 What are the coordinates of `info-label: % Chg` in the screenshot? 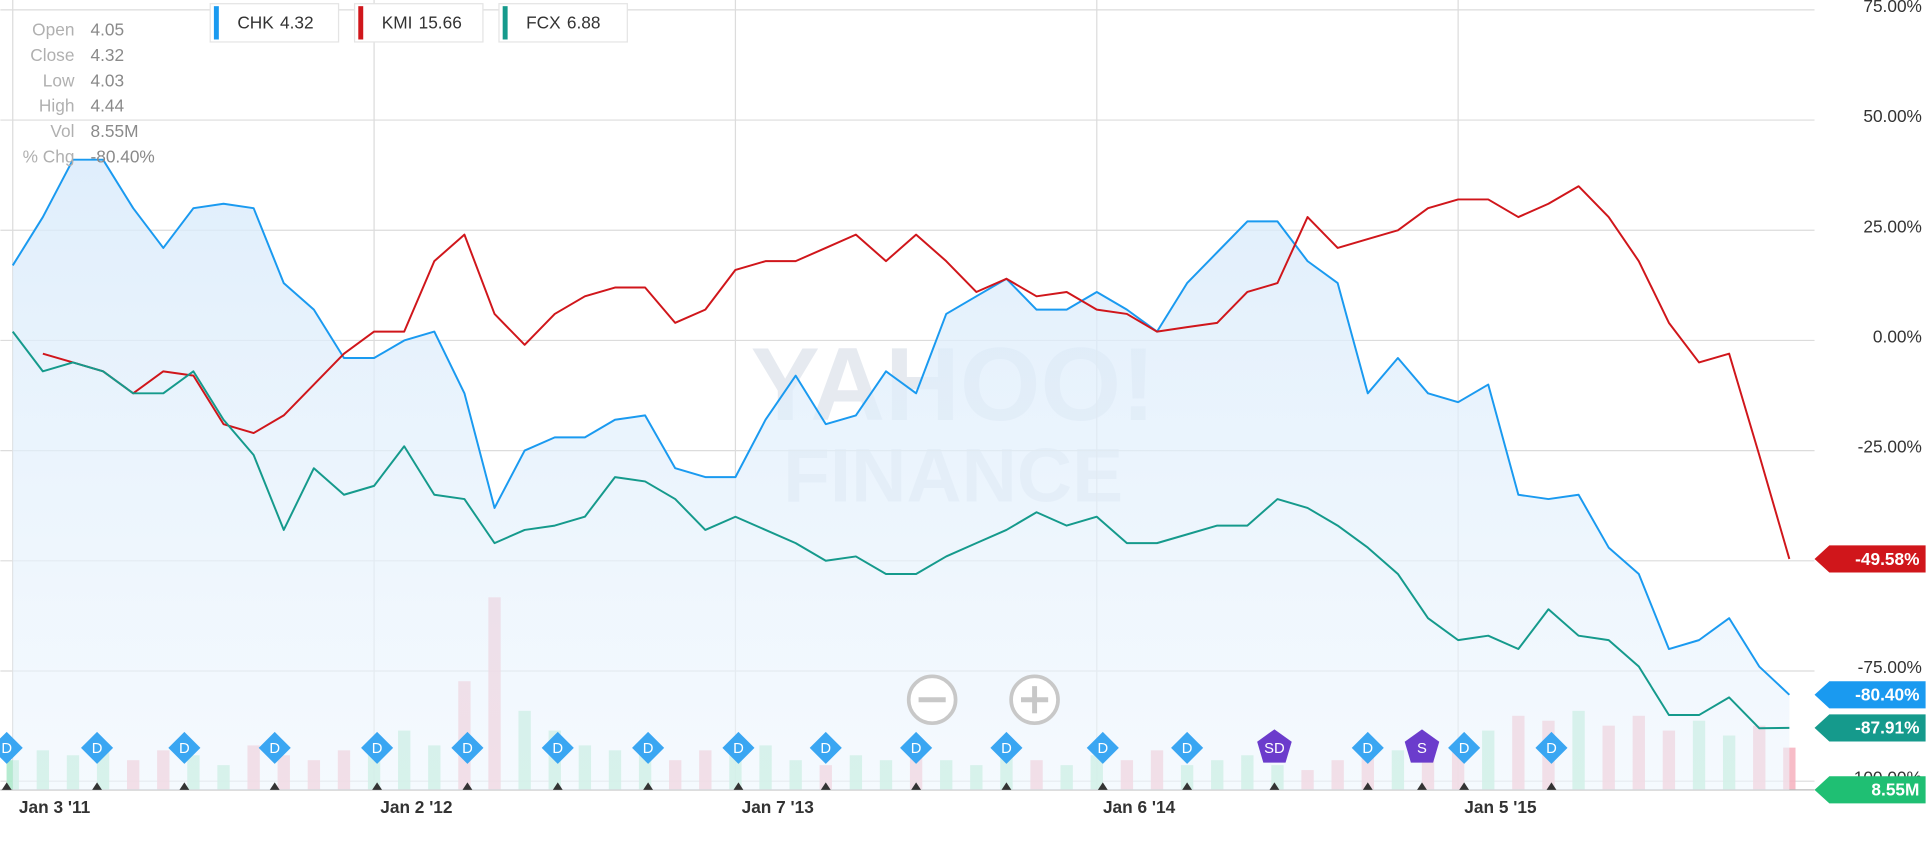 It's located at (49, 157).